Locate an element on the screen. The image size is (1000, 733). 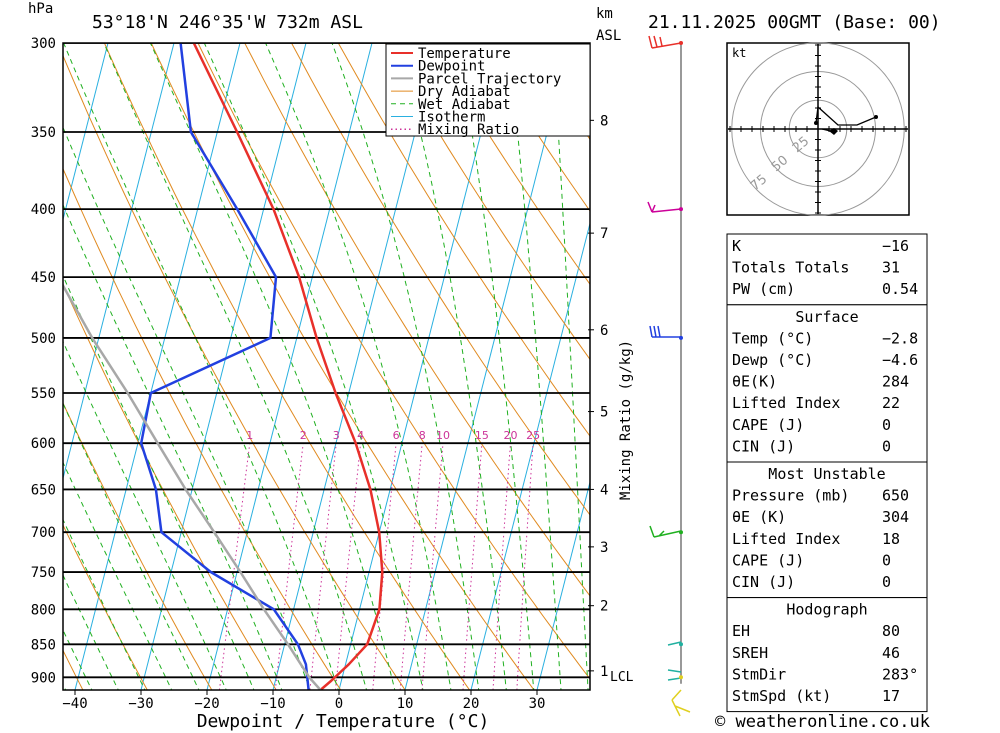
km-tick-label: 3 is located at coordinates (604, 548).